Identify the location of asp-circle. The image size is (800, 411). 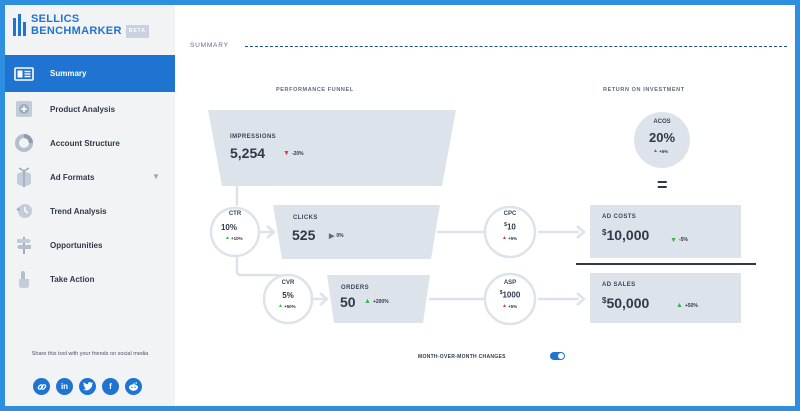
(510, 299).